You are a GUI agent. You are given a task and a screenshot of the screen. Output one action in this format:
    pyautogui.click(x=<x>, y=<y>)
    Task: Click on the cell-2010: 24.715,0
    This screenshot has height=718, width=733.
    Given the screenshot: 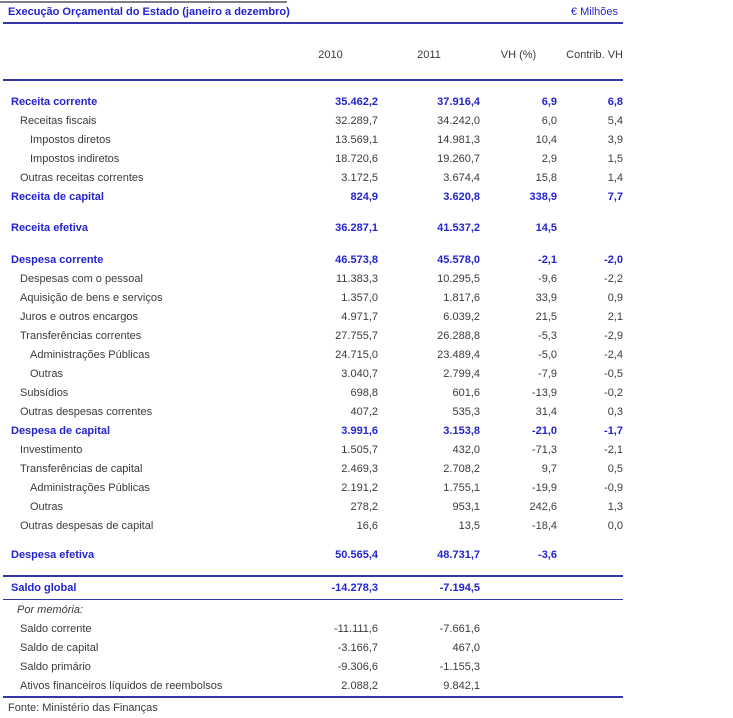 What is the action you would take?
    pyautogui.click(x=356, y=355)
    